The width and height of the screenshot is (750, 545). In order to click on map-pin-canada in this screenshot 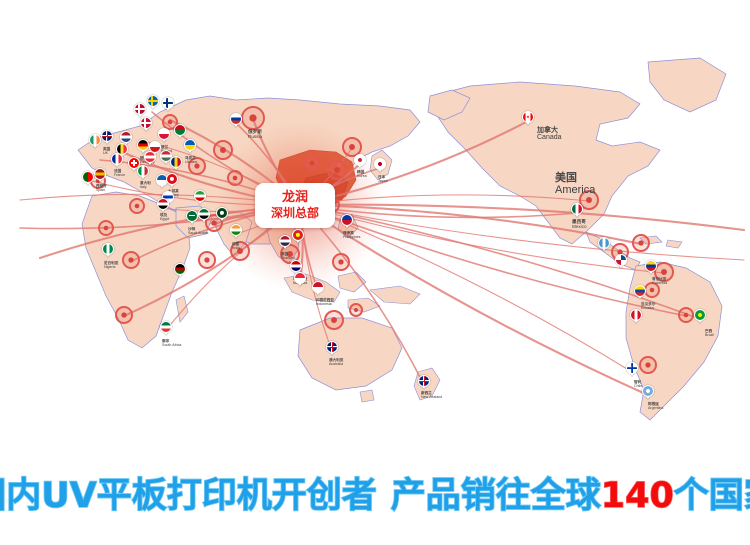, I will do `click(528, 118)`.